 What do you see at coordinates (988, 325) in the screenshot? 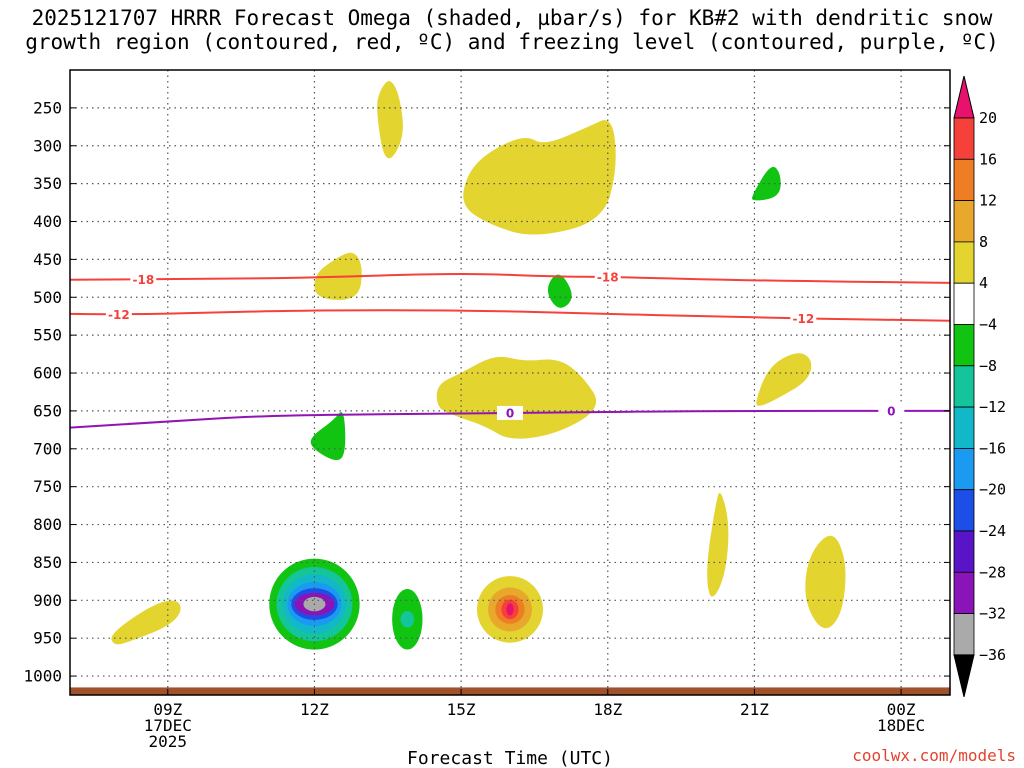
I see `colorbar-label--4: −4` at bounding box center [988, 325].